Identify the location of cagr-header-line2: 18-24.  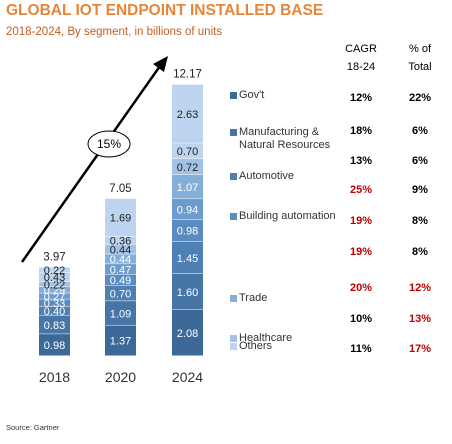
(361, 67).